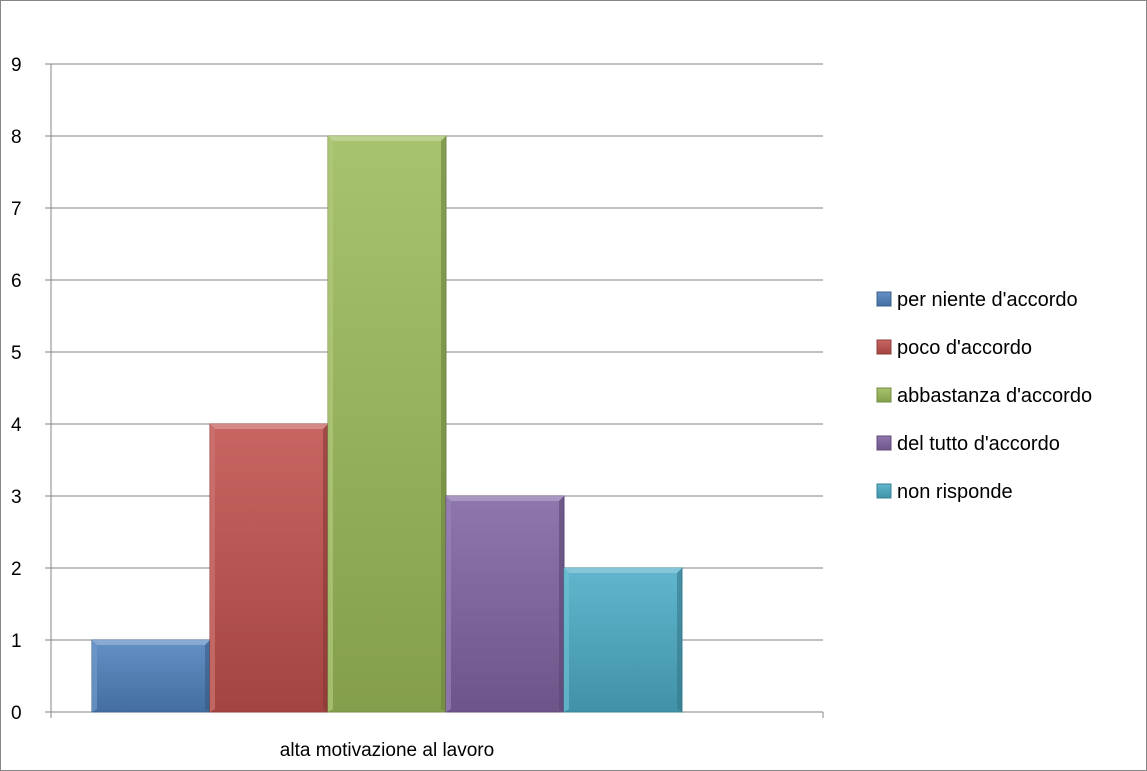 The image size is (1147, 771). What do you see at coordinates (978, 444) in the screenshot?
I see `legend-item-label: del tutto d'accordo` at bounding box center [978, 444].